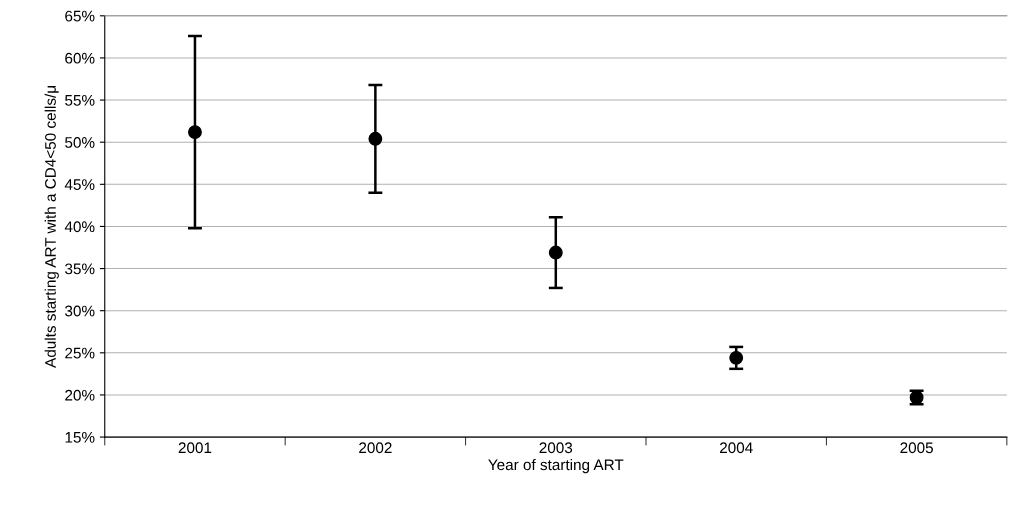 The width and height of the screenshot is (1017, 510). What do you see at coordinates (375, 448) in the screenshot?
I see `x-tick-label: 2002` at bounding box center [375, 448].